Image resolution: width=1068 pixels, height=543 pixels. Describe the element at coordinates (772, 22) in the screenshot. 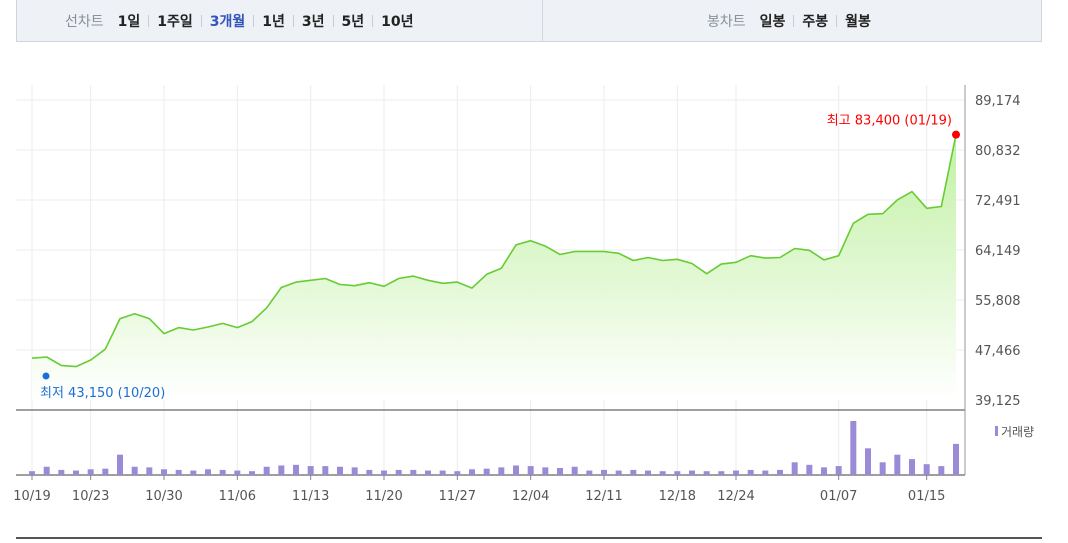

I see `candle-tab-1: 일봉` at that location.